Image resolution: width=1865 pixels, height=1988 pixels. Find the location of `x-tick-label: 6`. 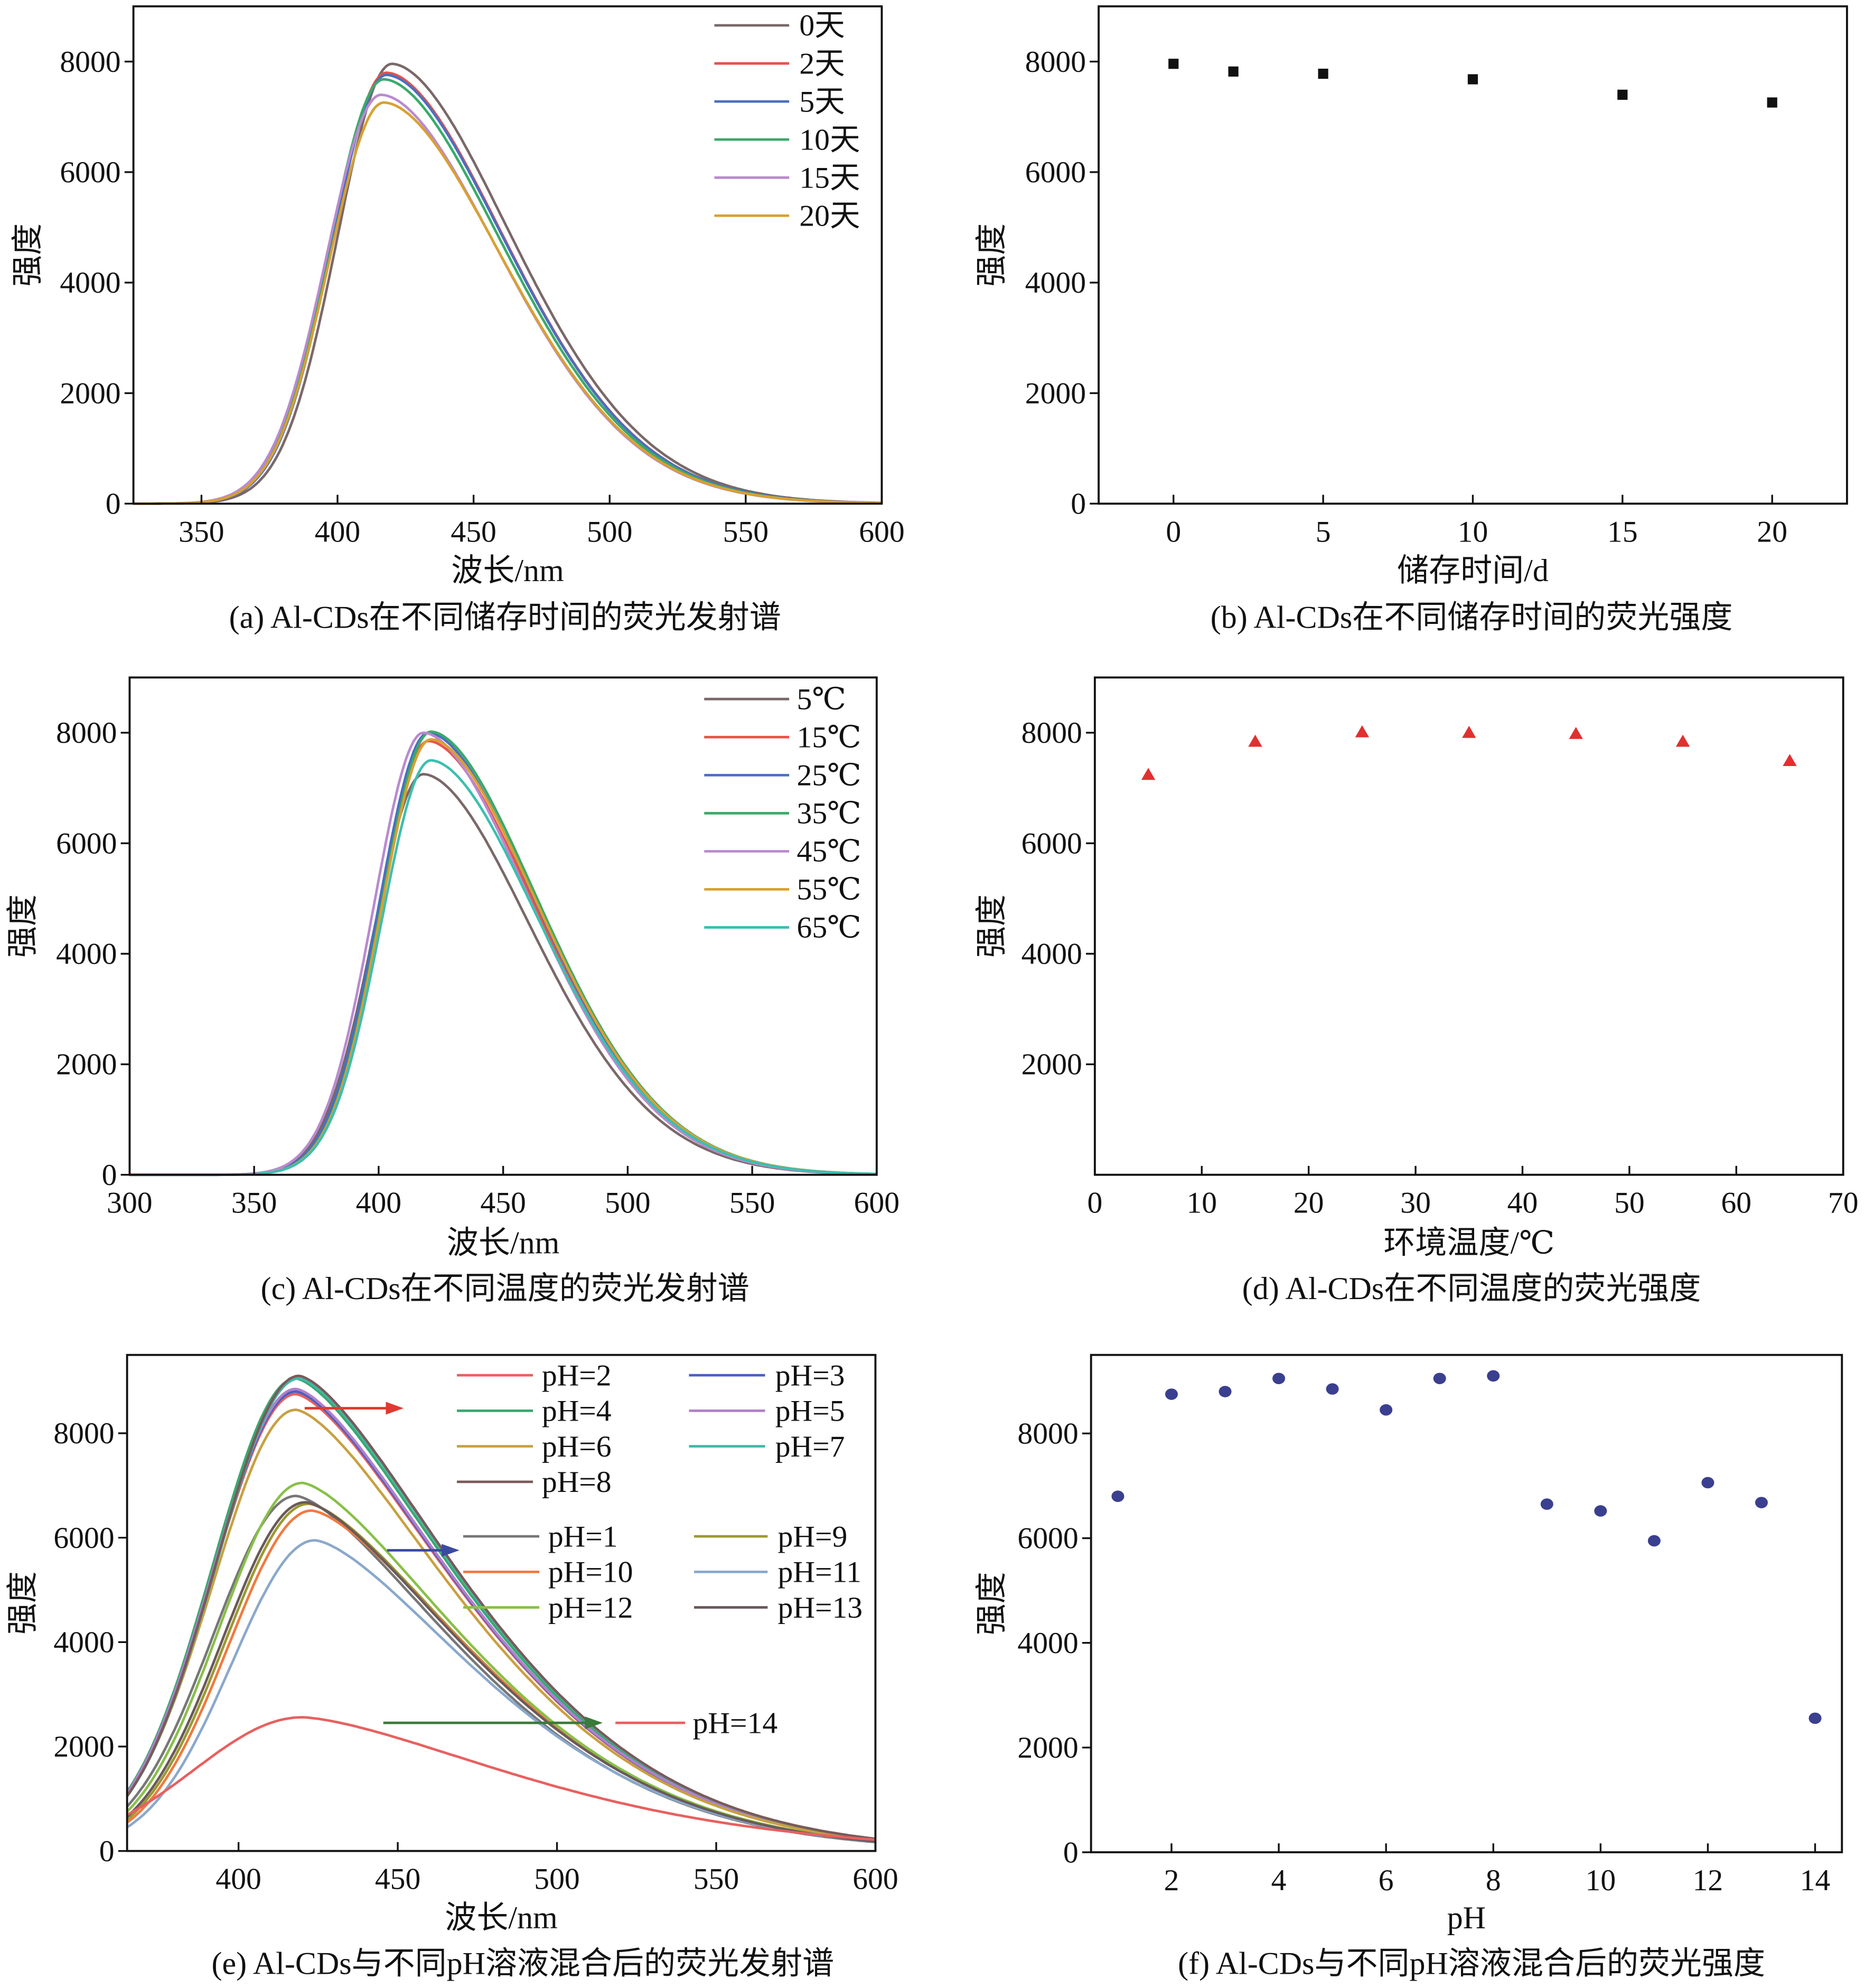

x-tick-label: 6 is located at coordinates (1386, 1880).